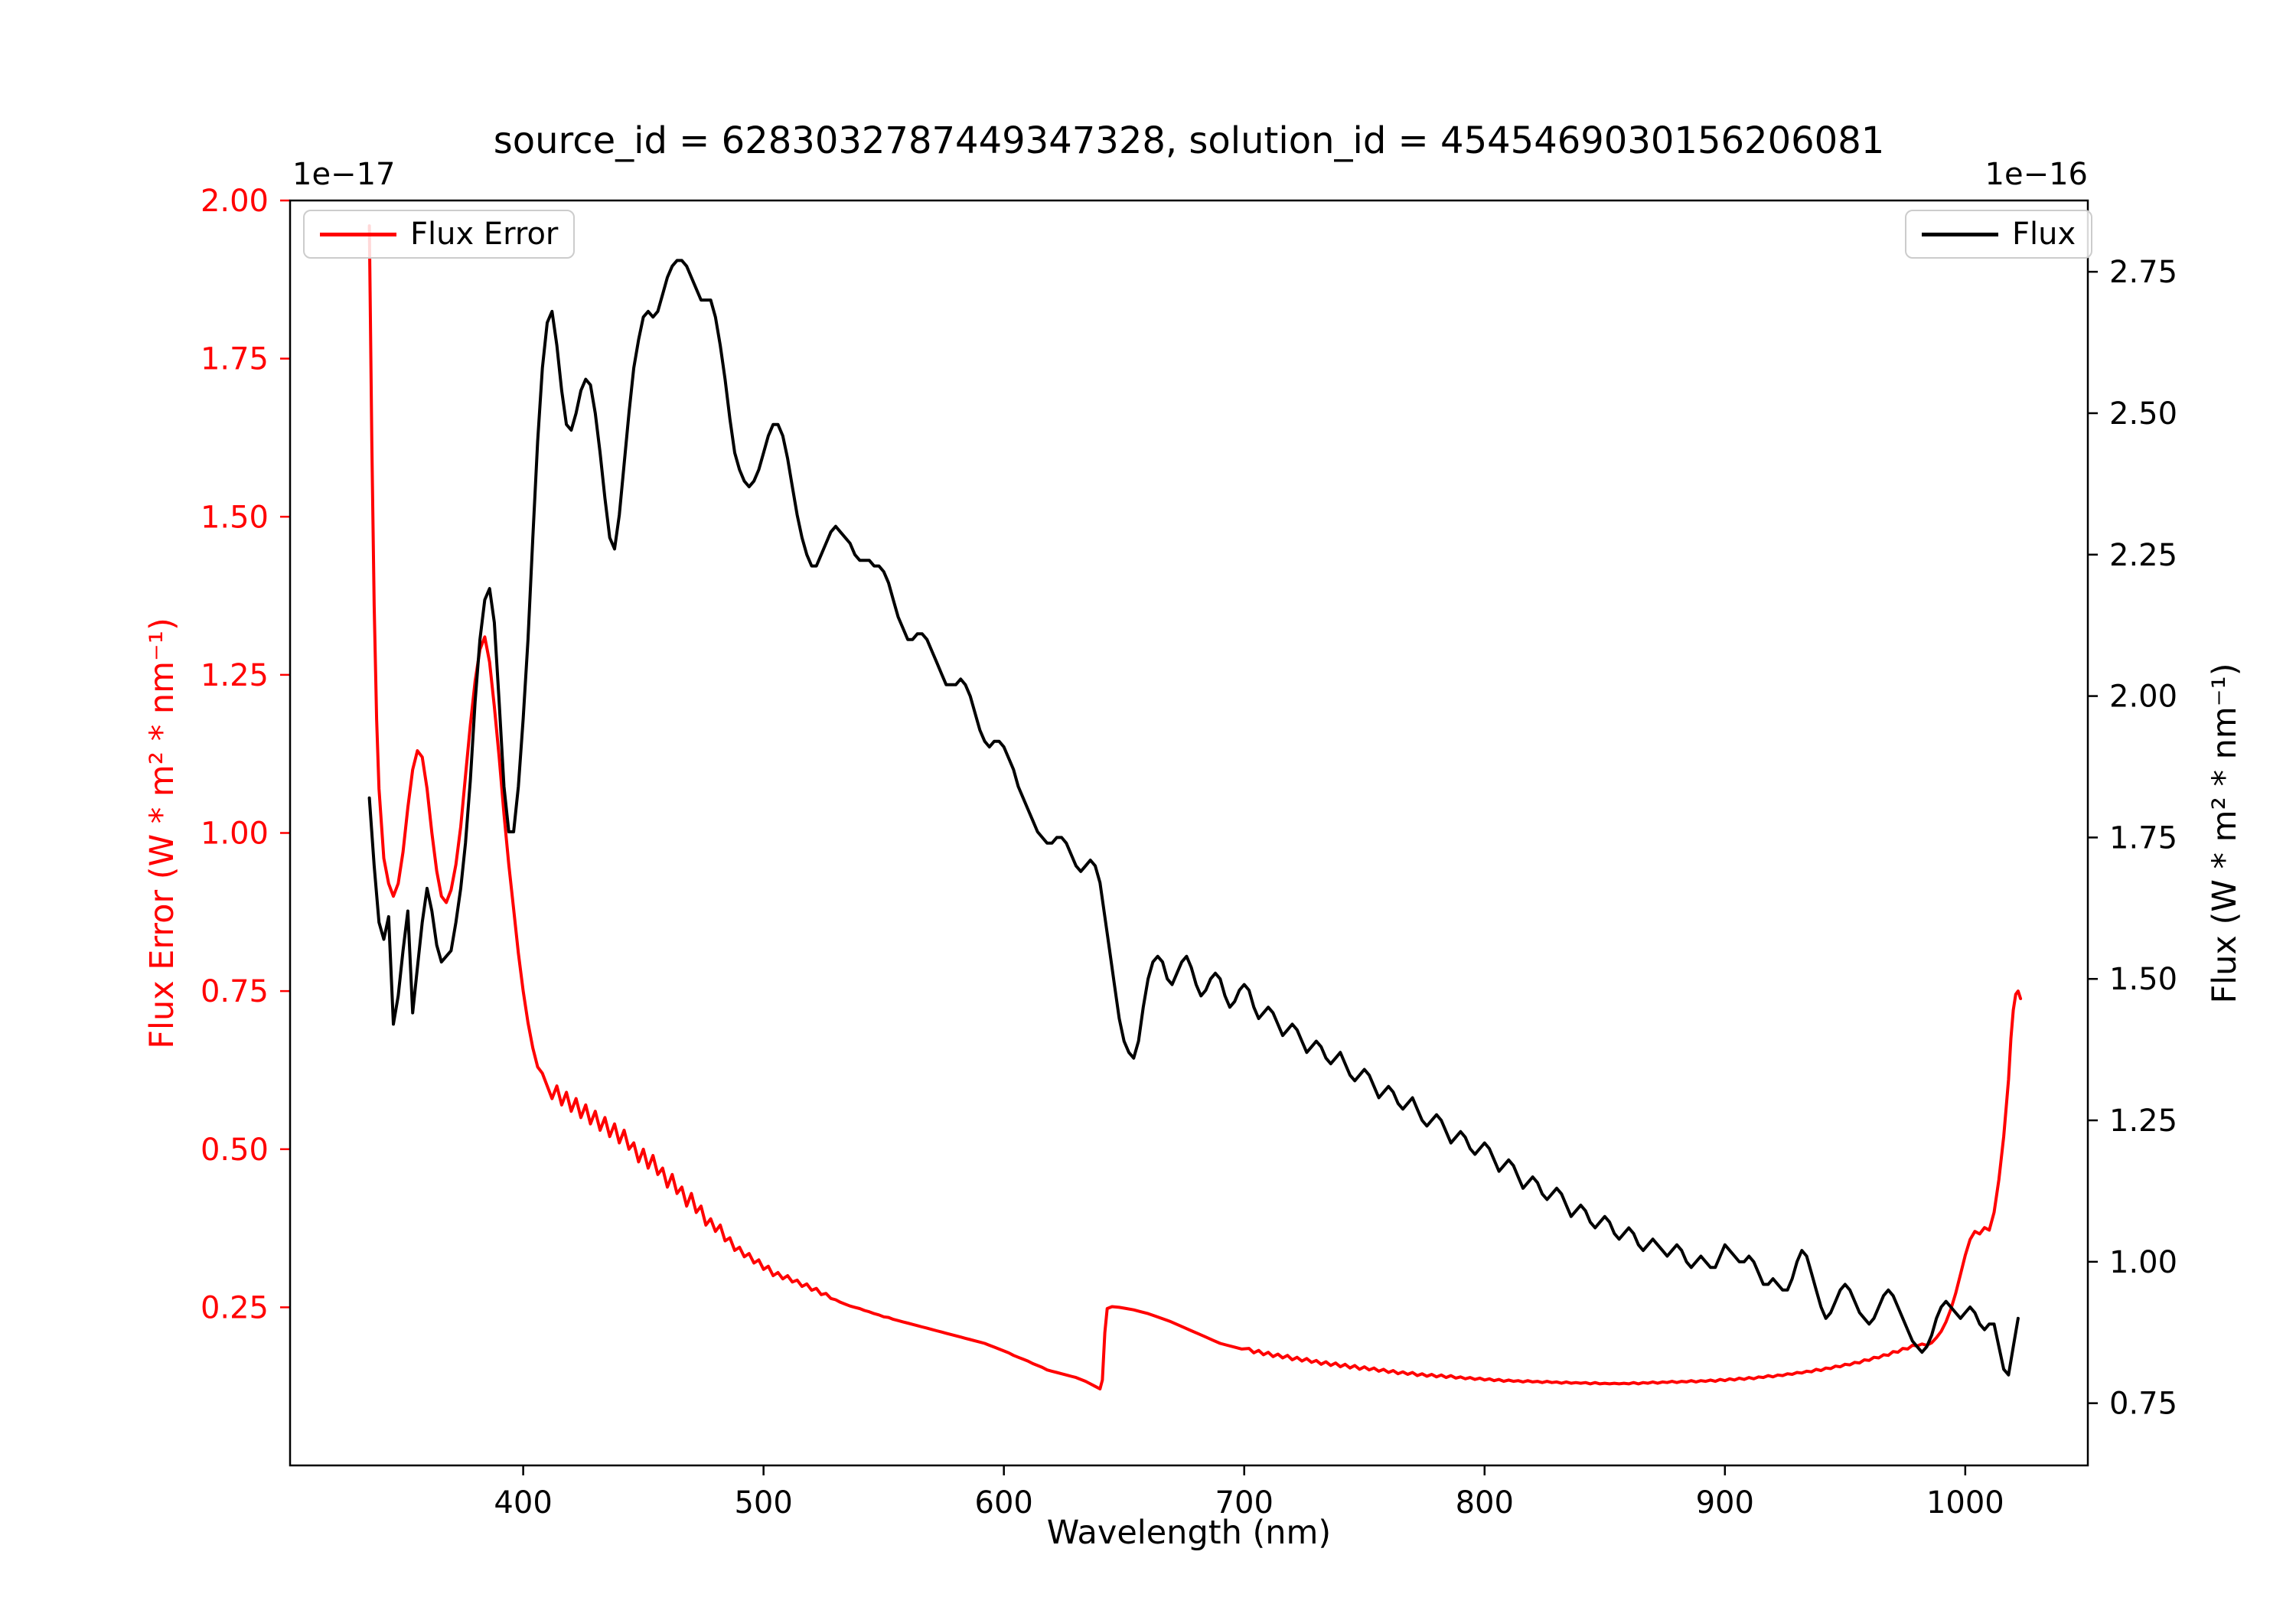  I want to click on x-axis-ticks: 400 500 600 700 800 900 1000, so click(1249, 1493).